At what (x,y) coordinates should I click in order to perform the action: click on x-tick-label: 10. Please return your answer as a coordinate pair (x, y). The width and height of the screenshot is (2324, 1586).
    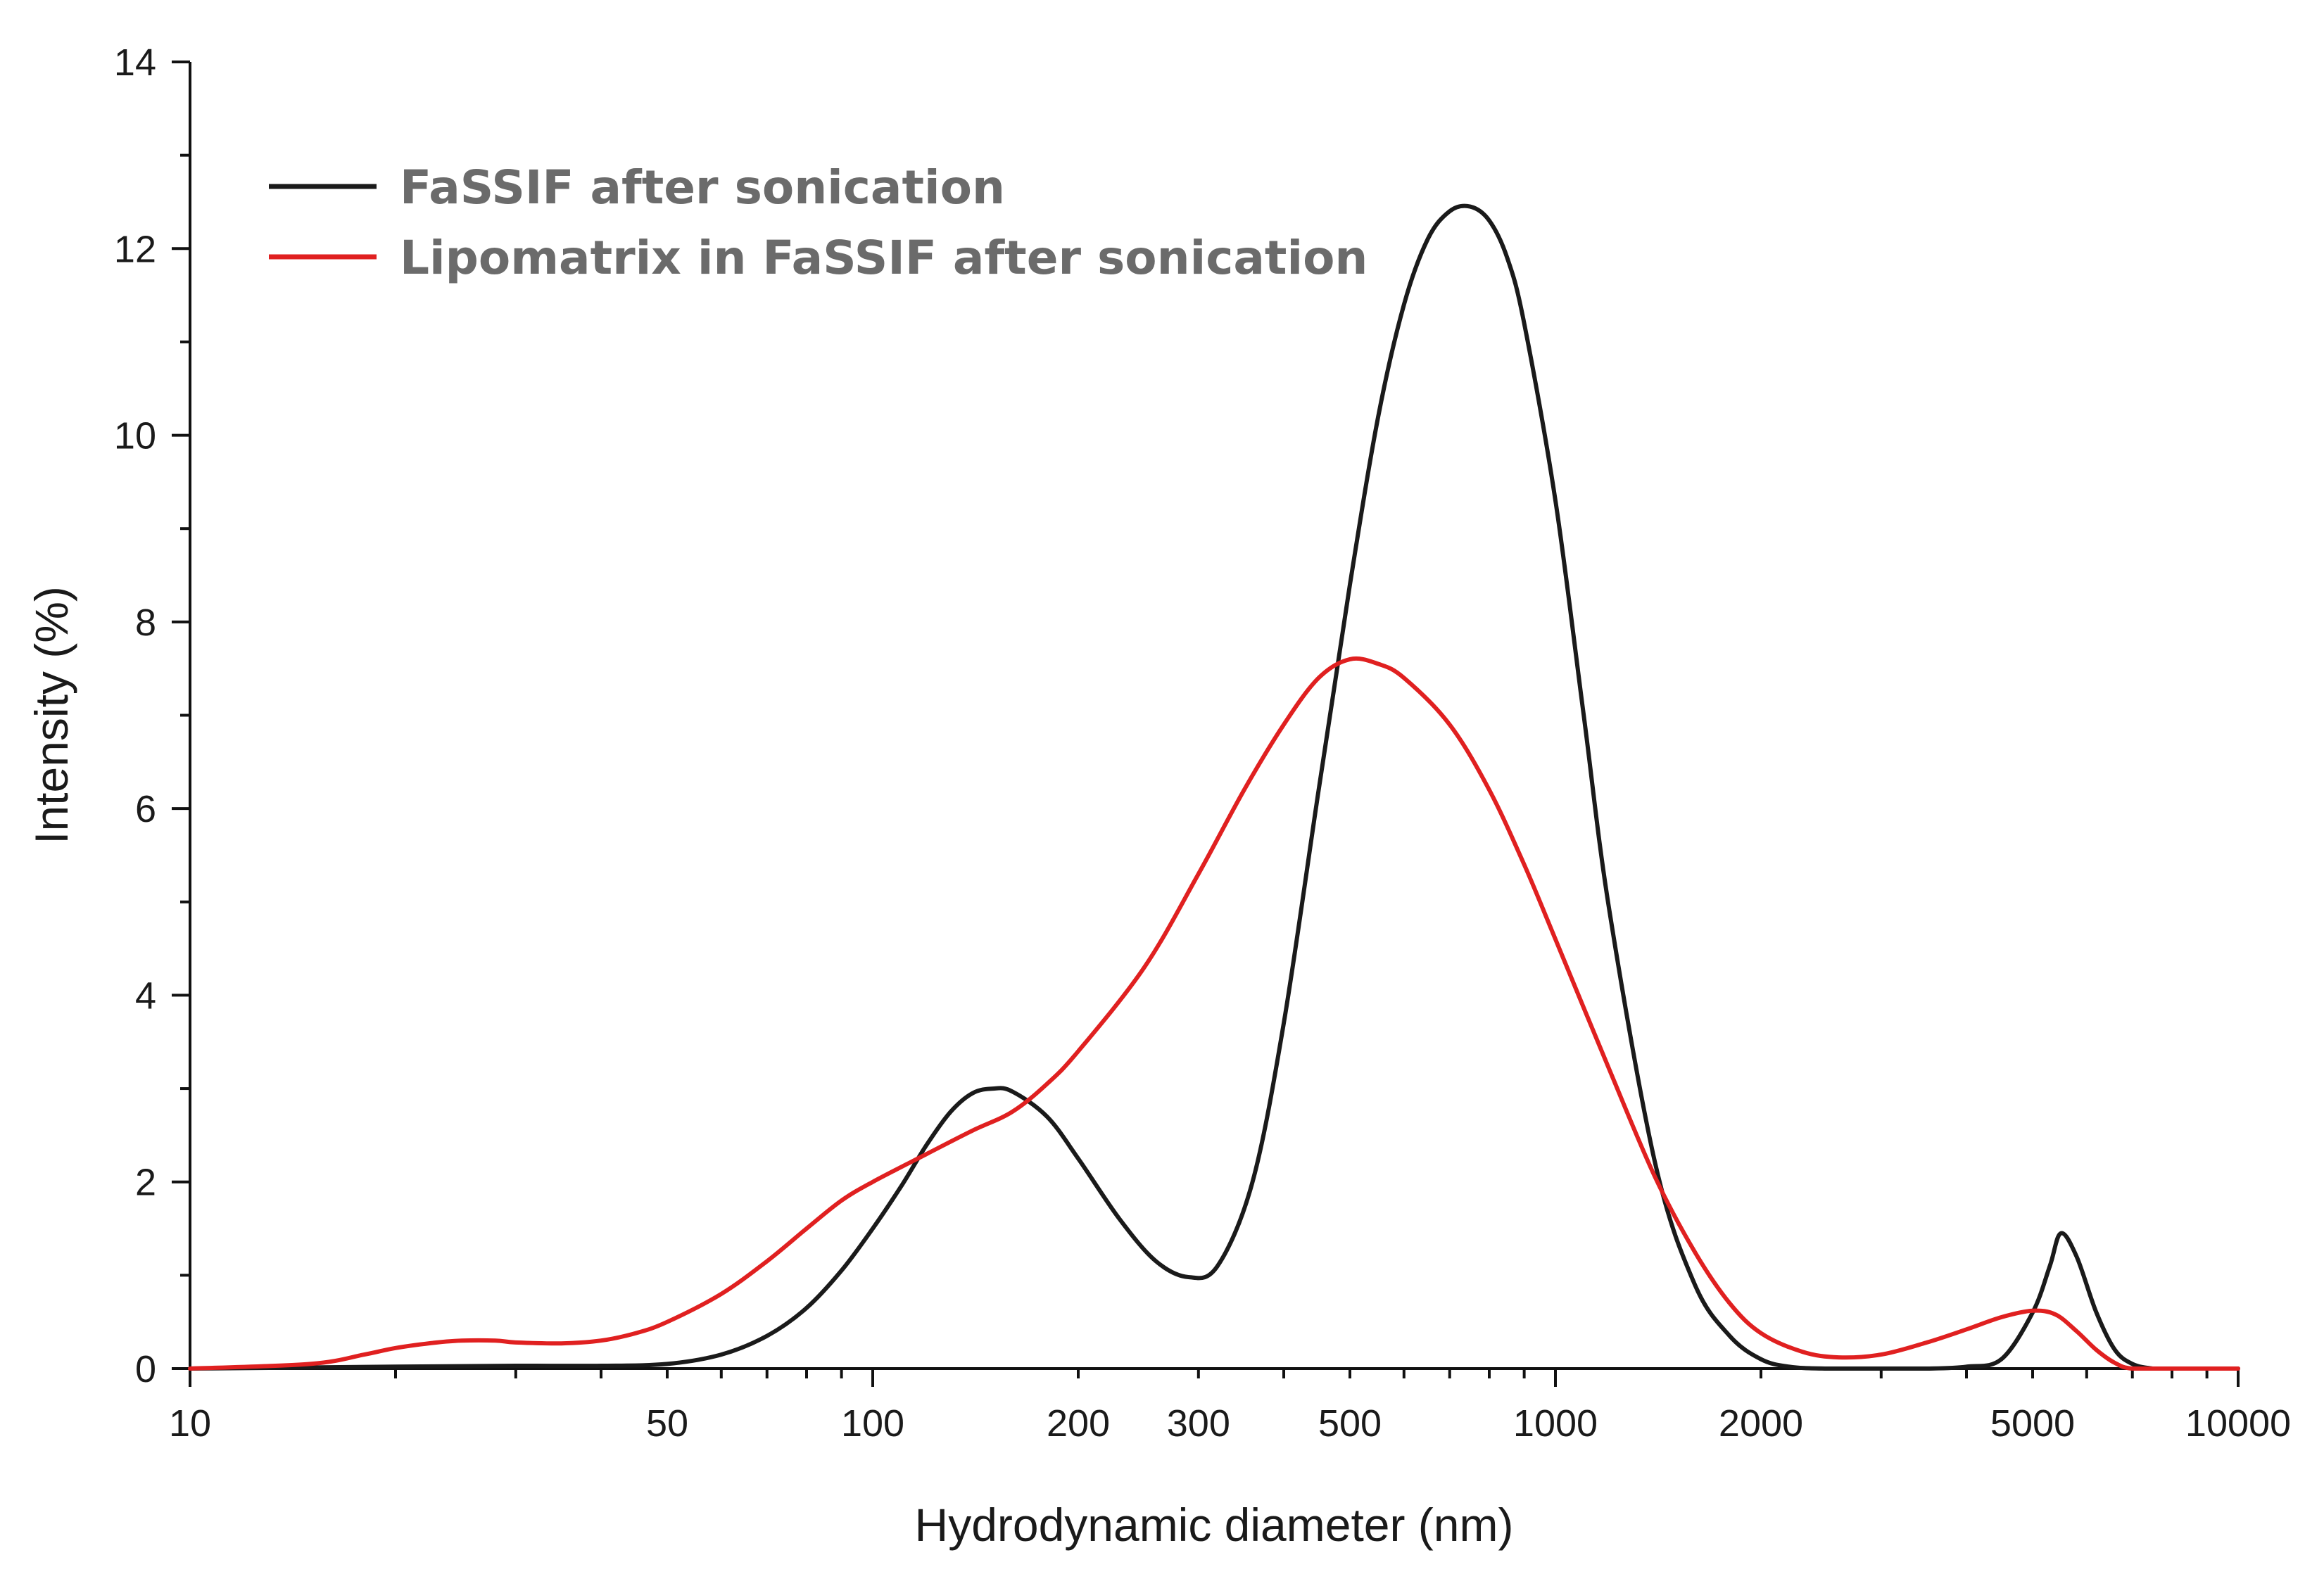
    Looking at the image, I should click on (190, 1424).